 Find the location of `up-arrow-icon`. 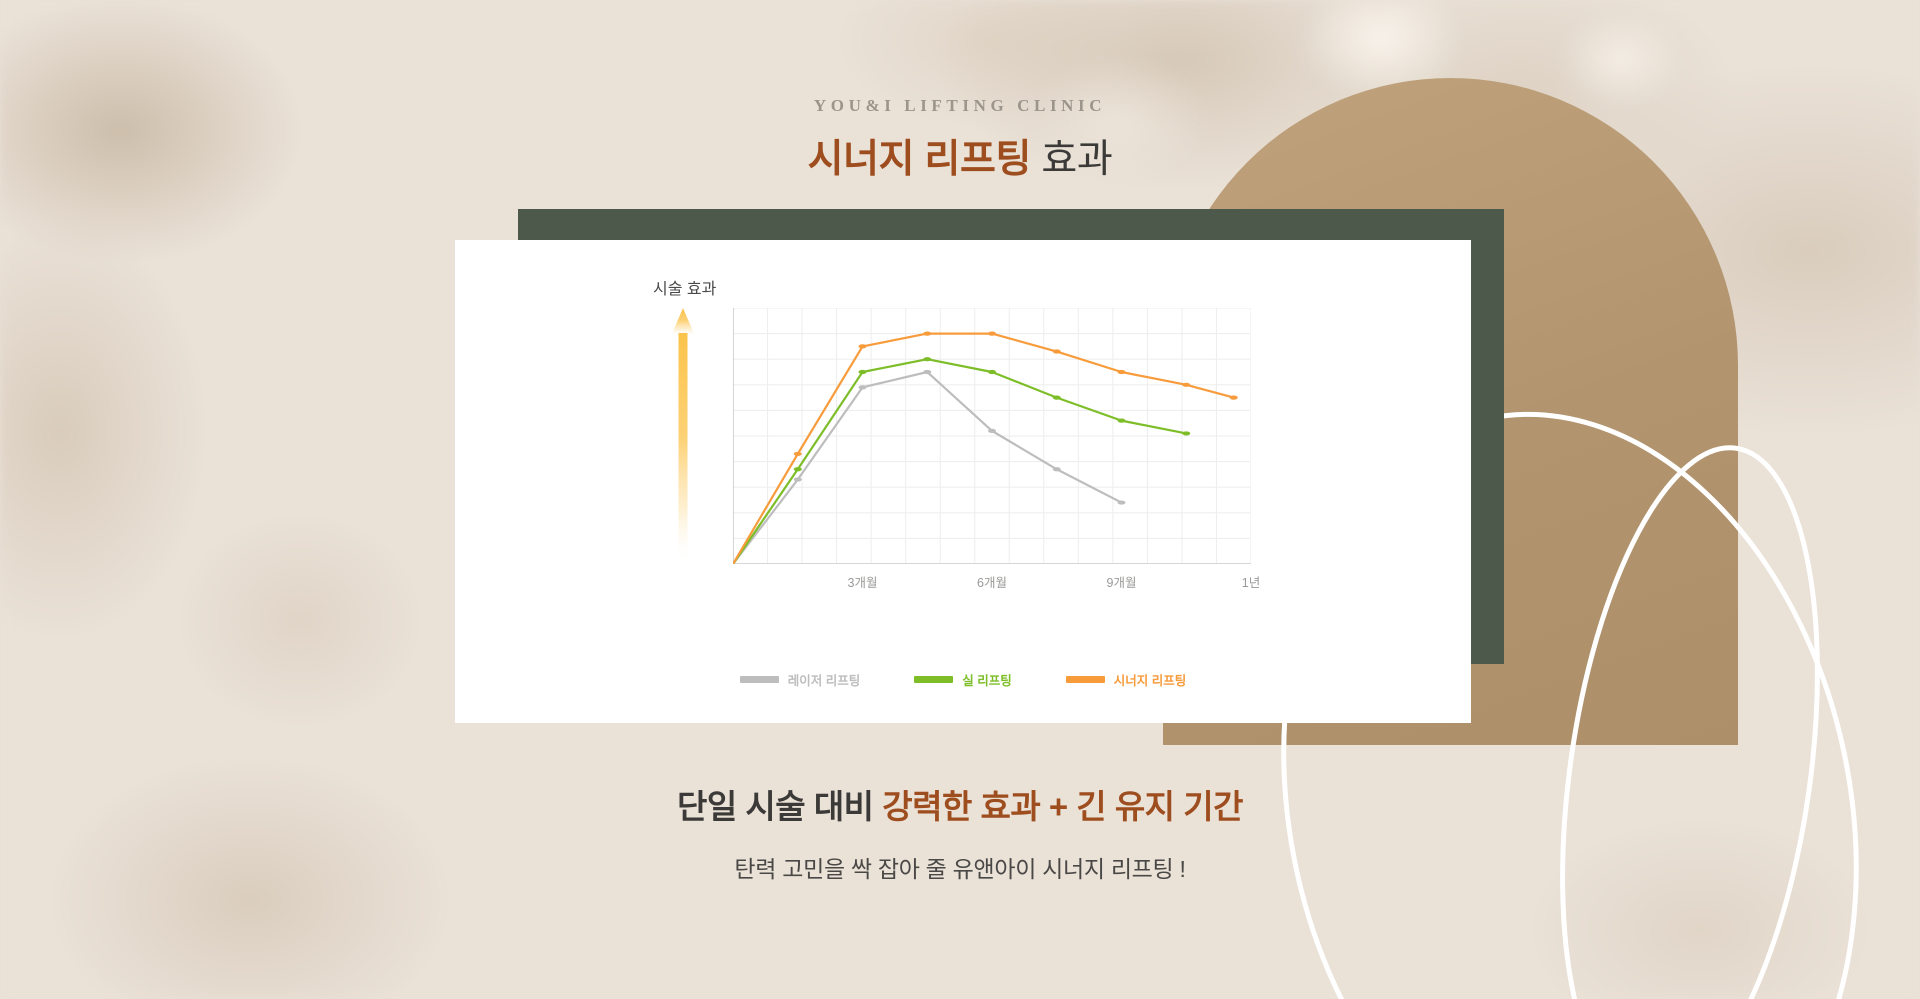

up-arrow-icon is located at coordinates (683, 437).